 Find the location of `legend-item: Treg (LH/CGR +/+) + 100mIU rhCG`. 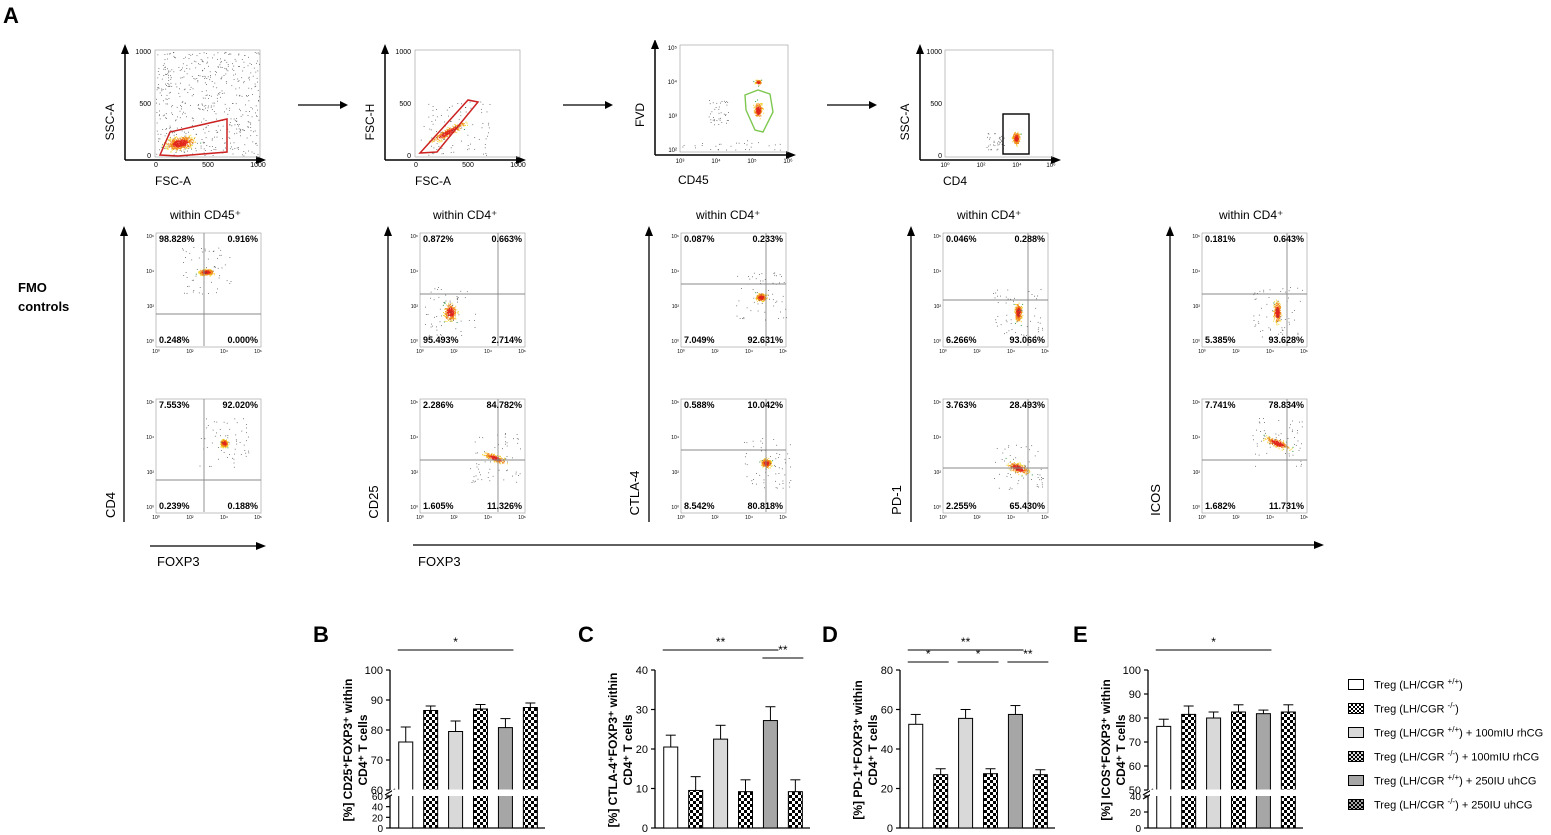

legend-item: Treg (LH/CGR +/+) + 100mIU rhCG is located at coordinates (1448, 732).